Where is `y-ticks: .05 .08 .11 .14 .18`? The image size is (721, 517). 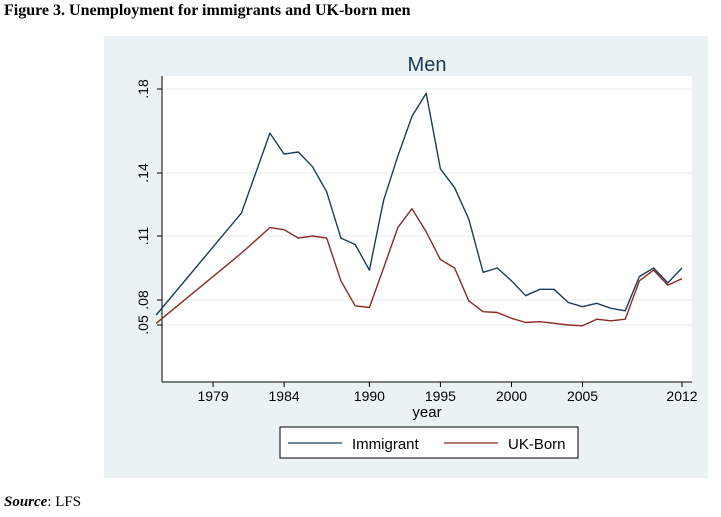 y-ticks: .05 .08 .11 .14 .18 is located at coordinates (148, 207).